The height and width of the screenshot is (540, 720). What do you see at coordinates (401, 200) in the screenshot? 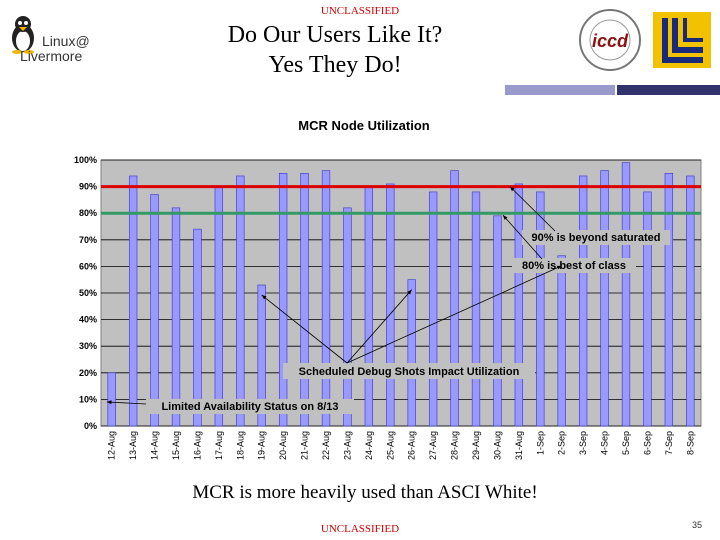
I see `reference-lines` at bounding box center [401, 200].